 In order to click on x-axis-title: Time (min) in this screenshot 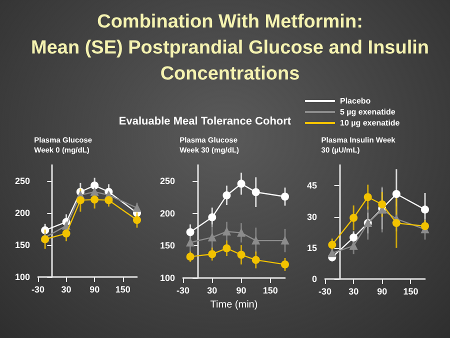, I will do `click(234, 305)`.